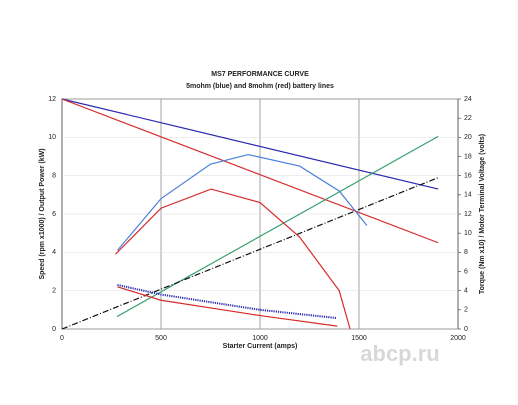  Describe the element at coordinates (359, 338) in the screenshot. I see `x-tick-label: 1500` at that location.